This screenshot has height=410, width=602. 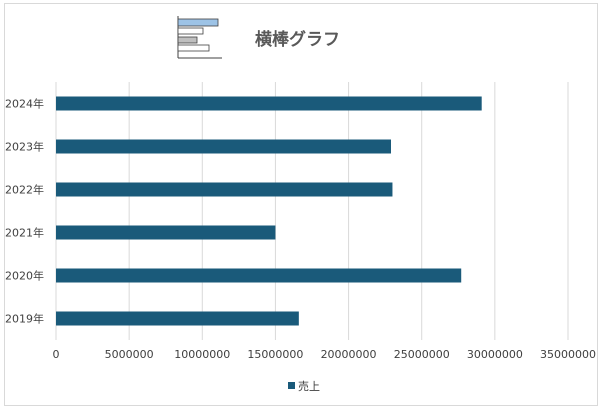 I want to click on x-tick-label: 5000000, so click(x=129, y=354).